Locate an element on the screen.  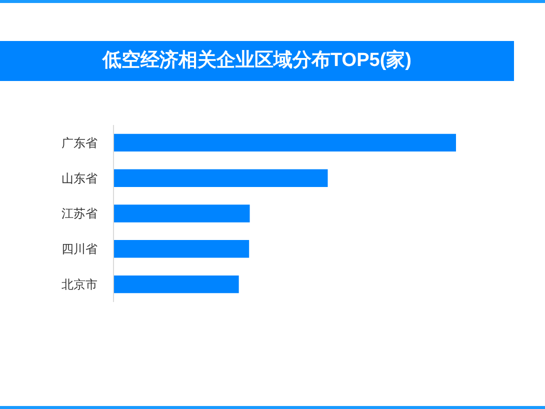
y-tick-label: 广东省 is located at coordinates (80, 143).